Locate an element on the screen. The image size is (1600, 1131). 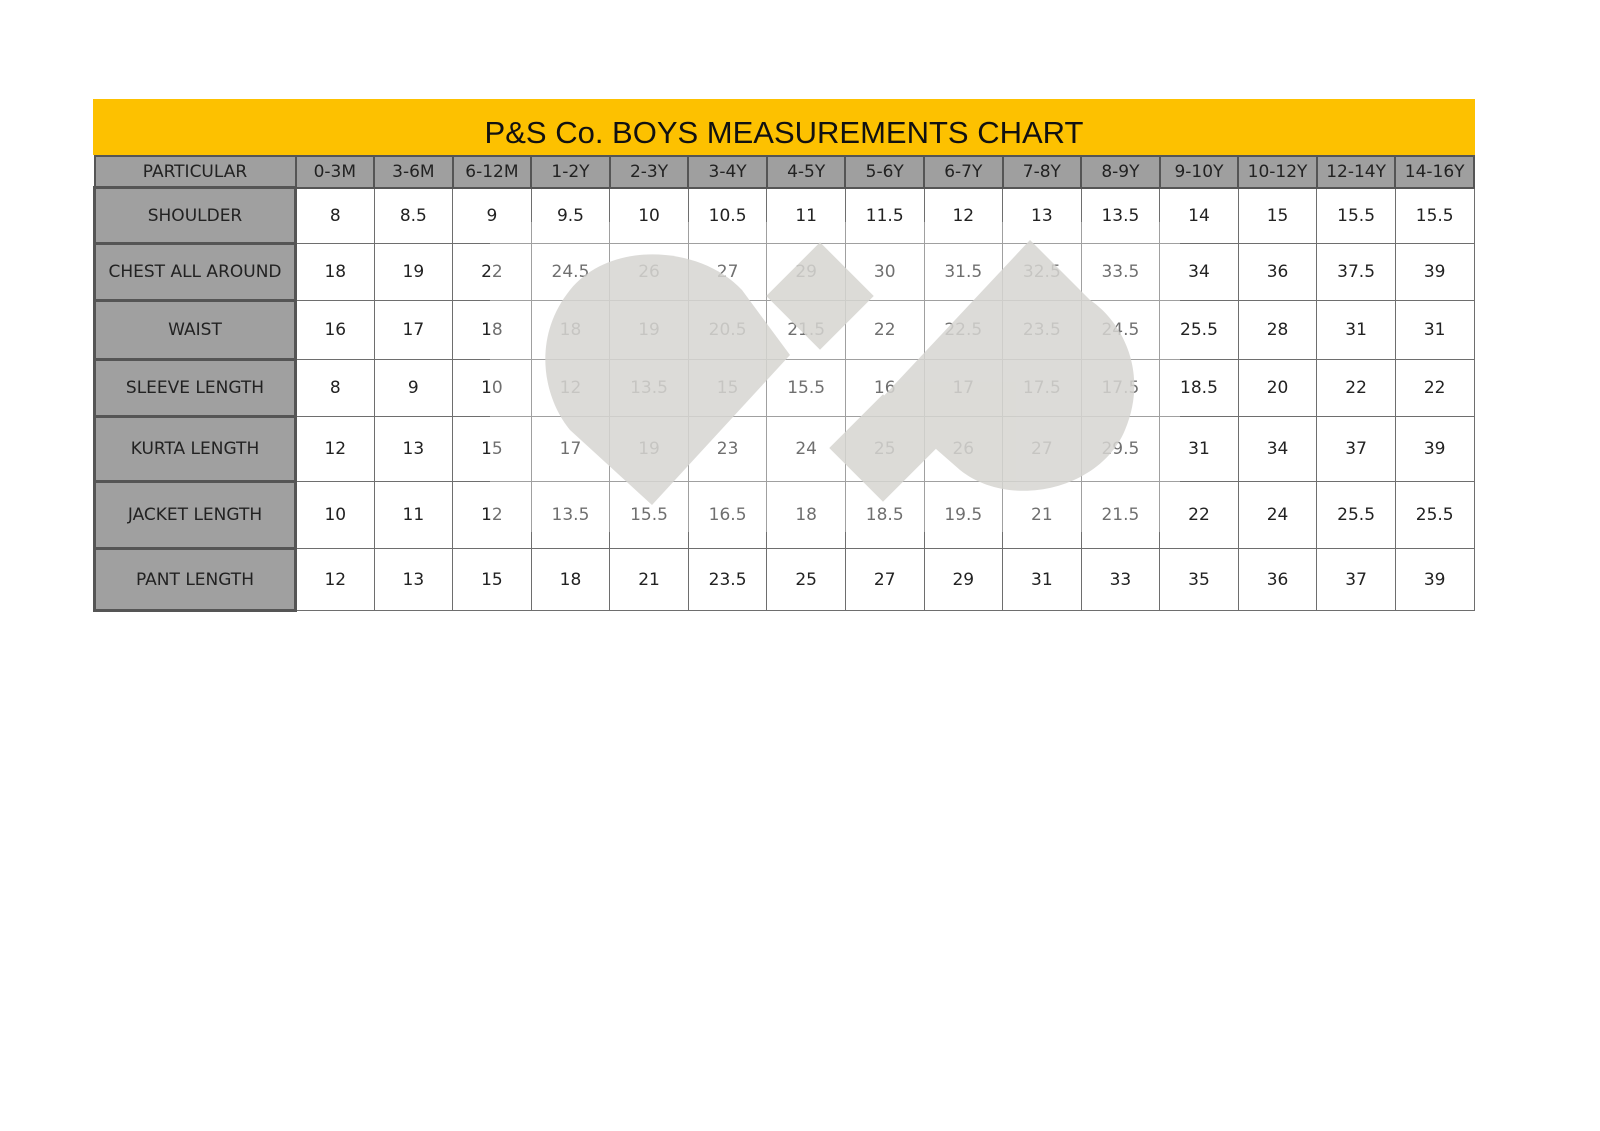
column-header: 6-7Y is located at coordinates (963, 172).